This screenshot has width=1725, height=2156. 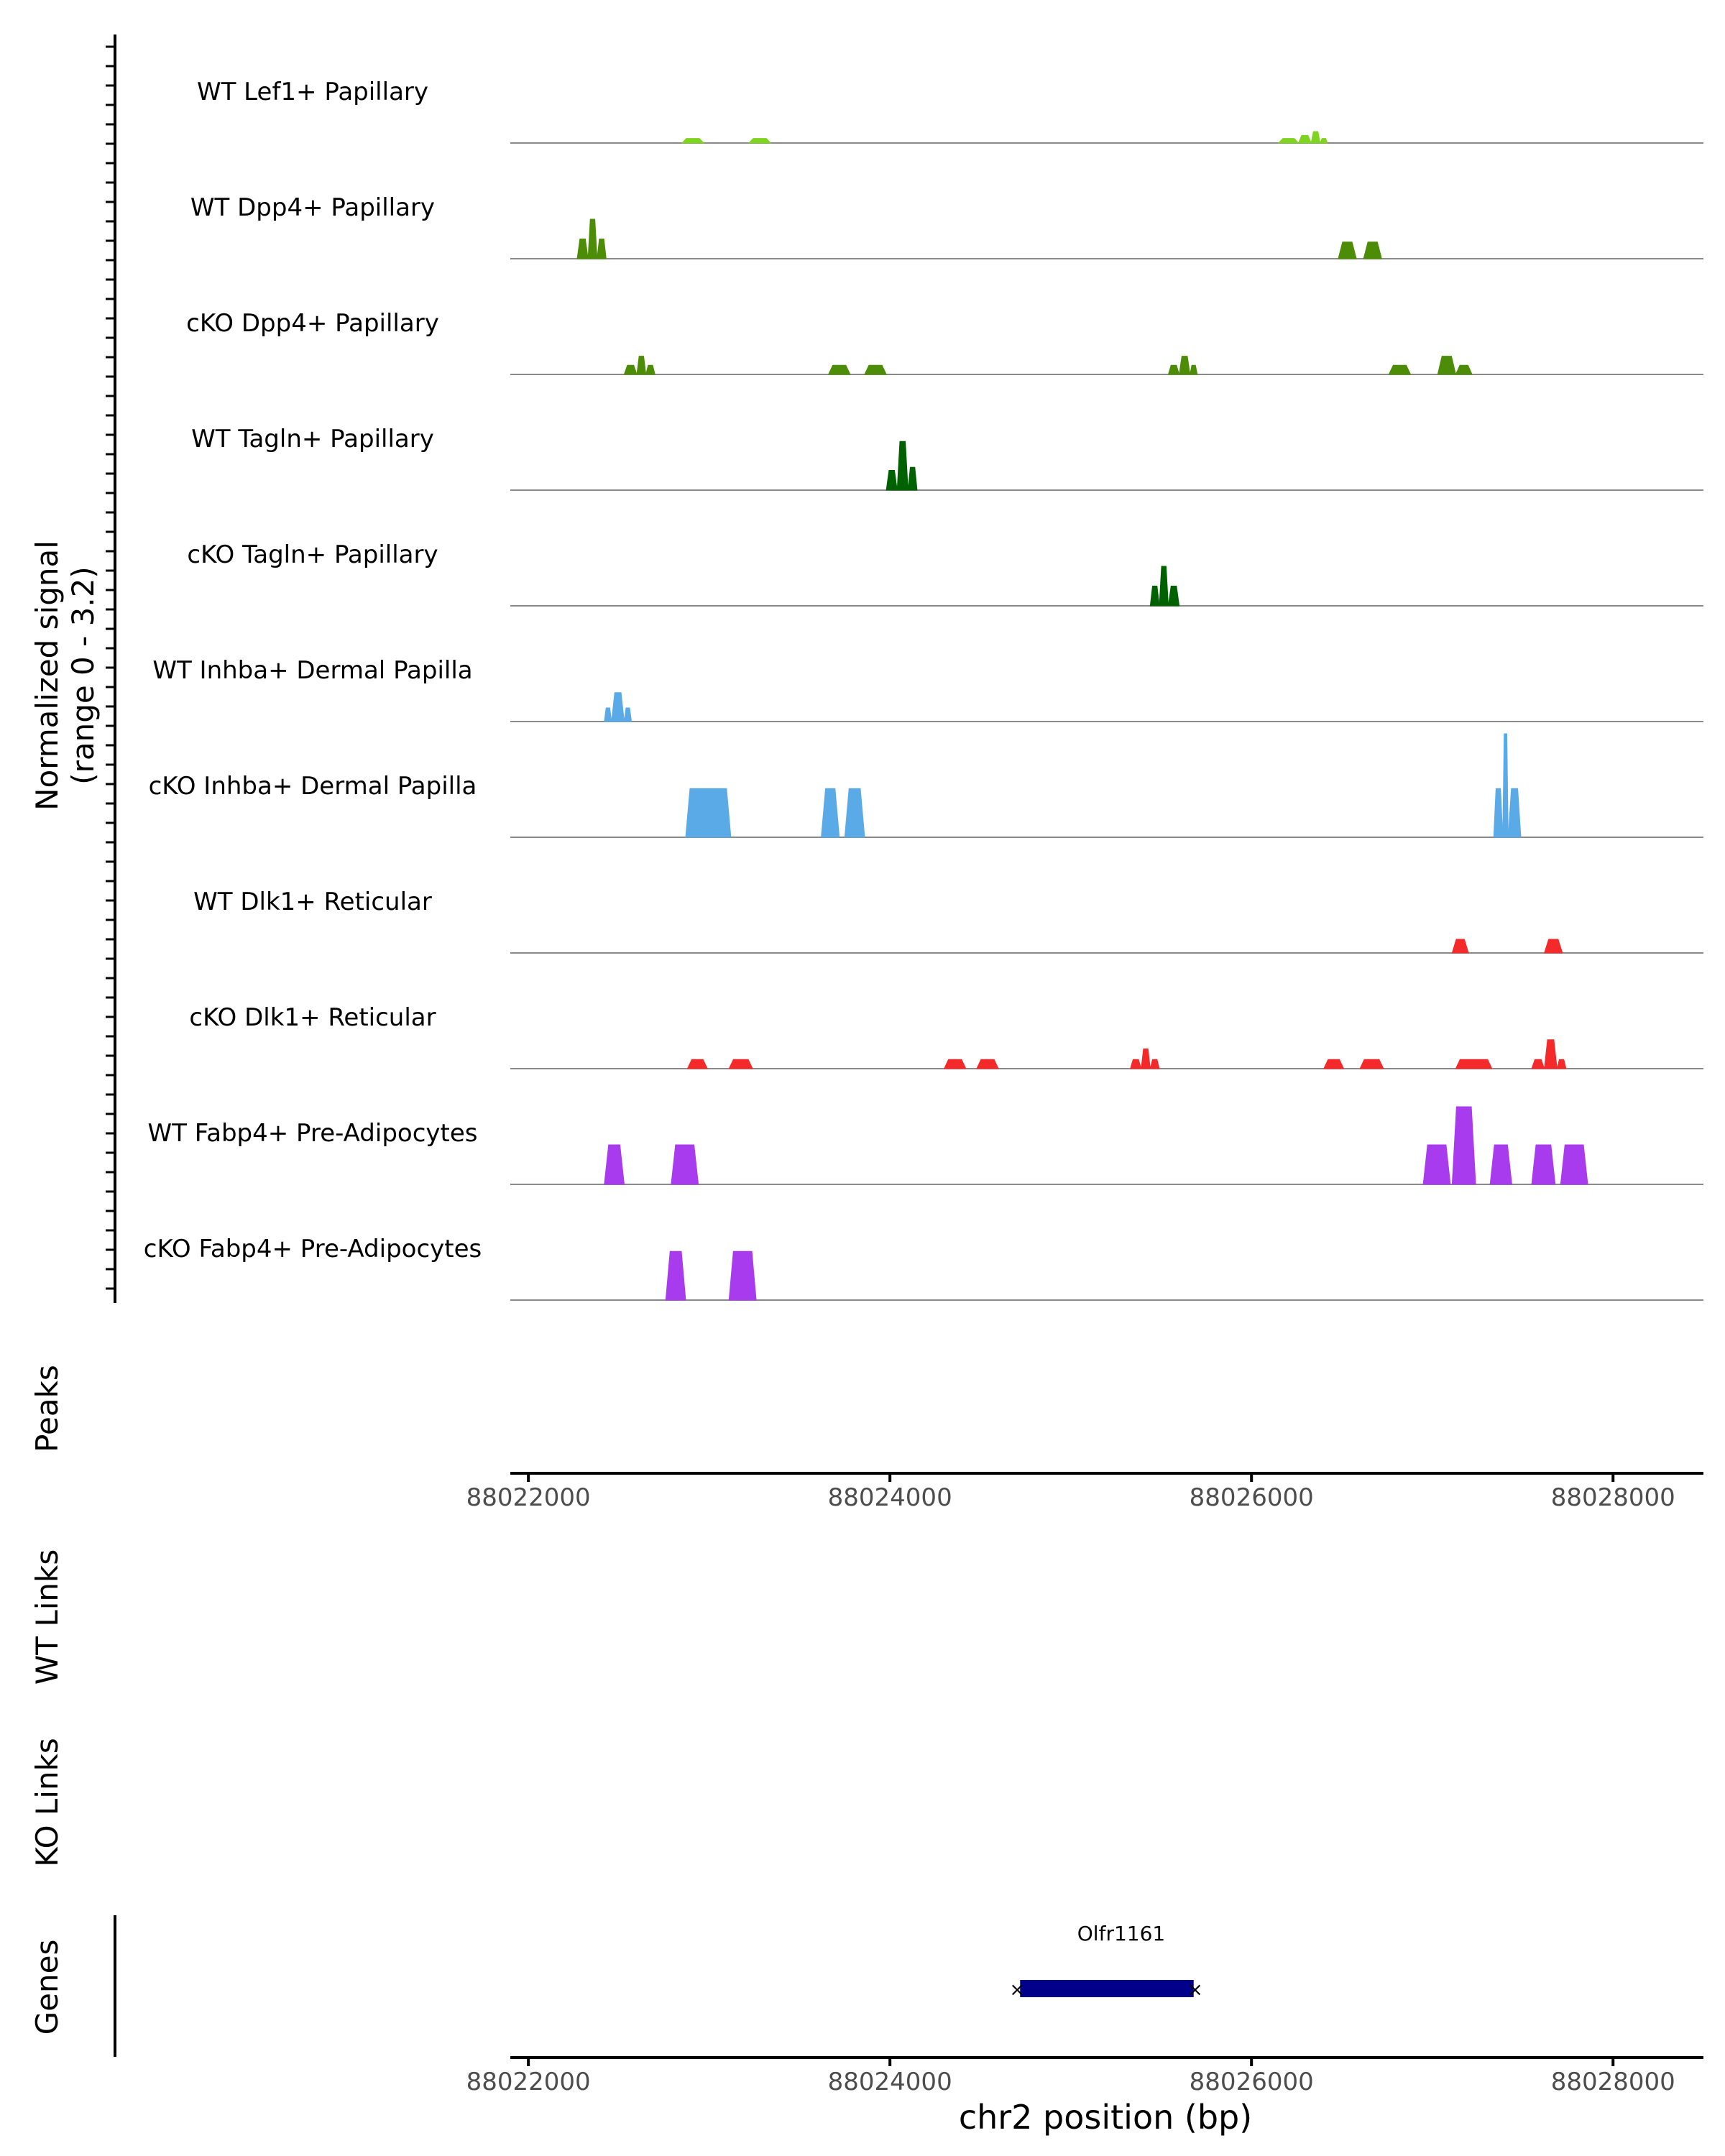 What do you see at coordinates (47, 1708) in the screenshot?
I see `links-panels: WT Links KO Links` at bounding box center [47, 1708].